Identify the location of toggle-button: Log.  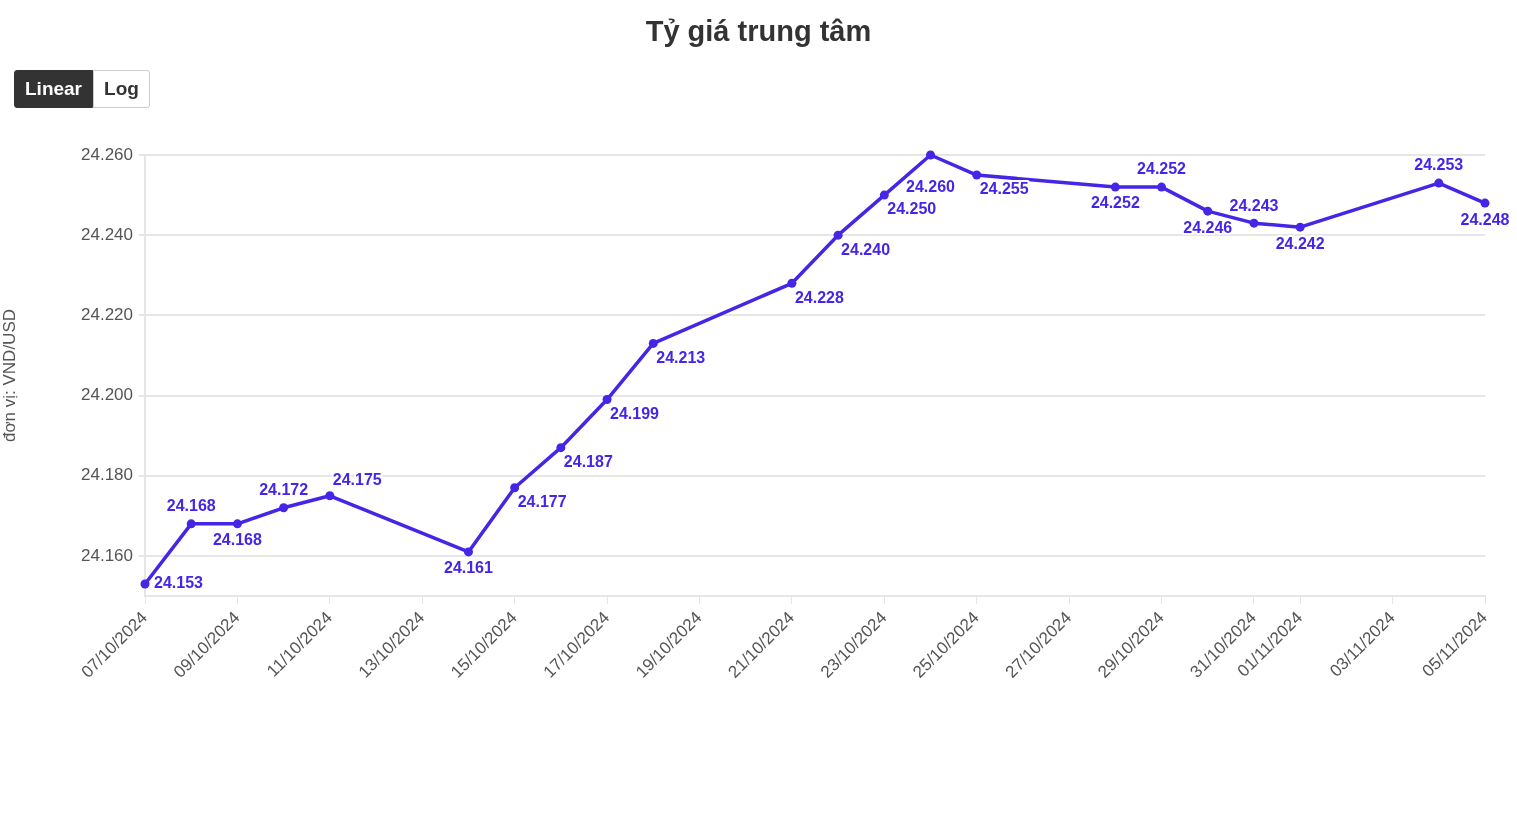
(121, 89).